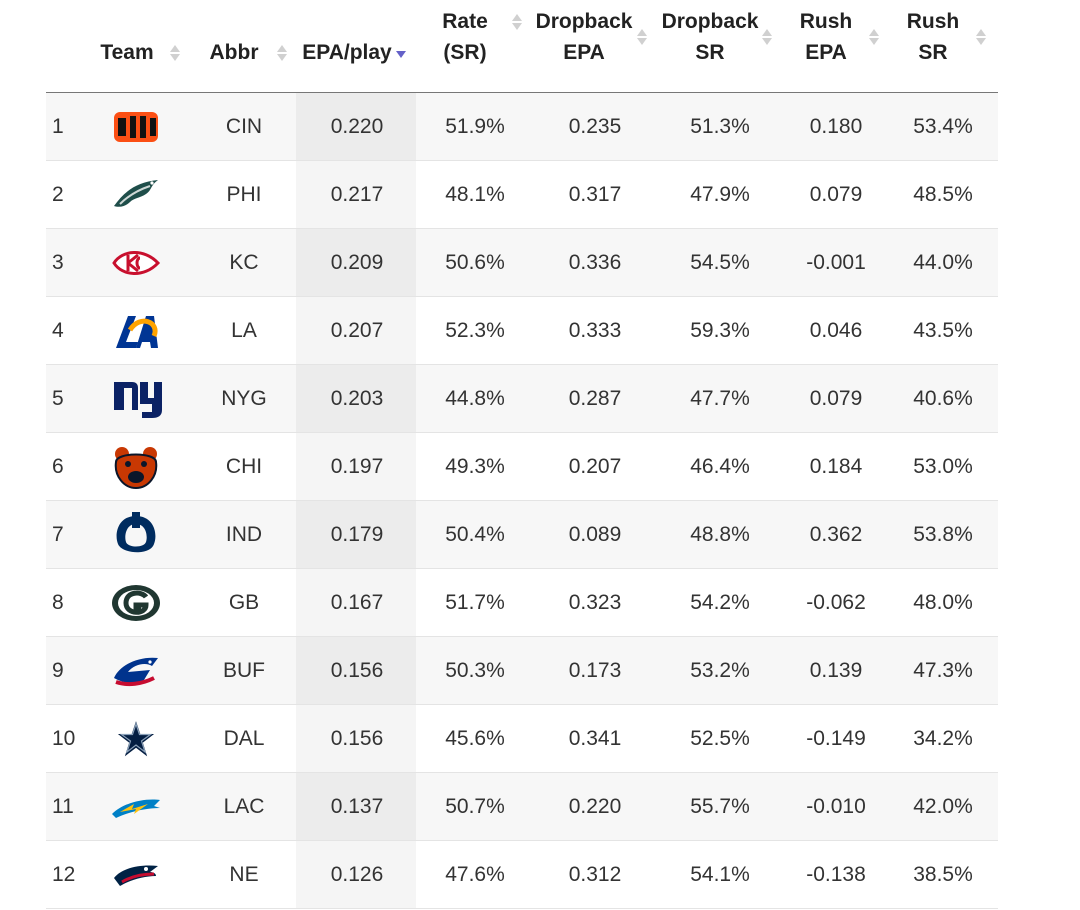 The height and width of the screenshot is (910, 1080). Describe the element at coordinates (357, 534) in the screenshot. I see `epa-cell: 0.179` at that location.